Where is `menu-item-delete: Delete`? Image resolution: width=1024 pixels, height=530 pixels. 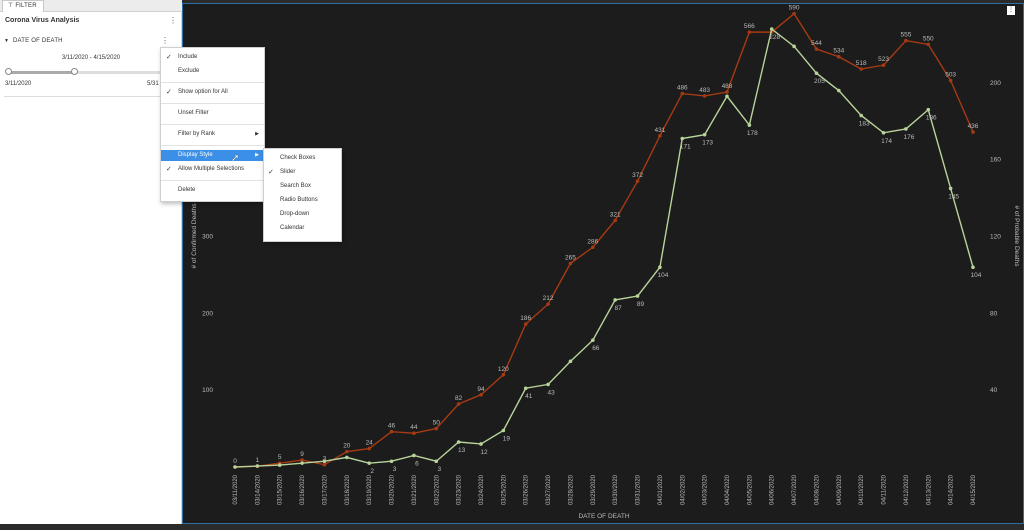 menu-item-delete: Delete is located at coordinates (212, 190).